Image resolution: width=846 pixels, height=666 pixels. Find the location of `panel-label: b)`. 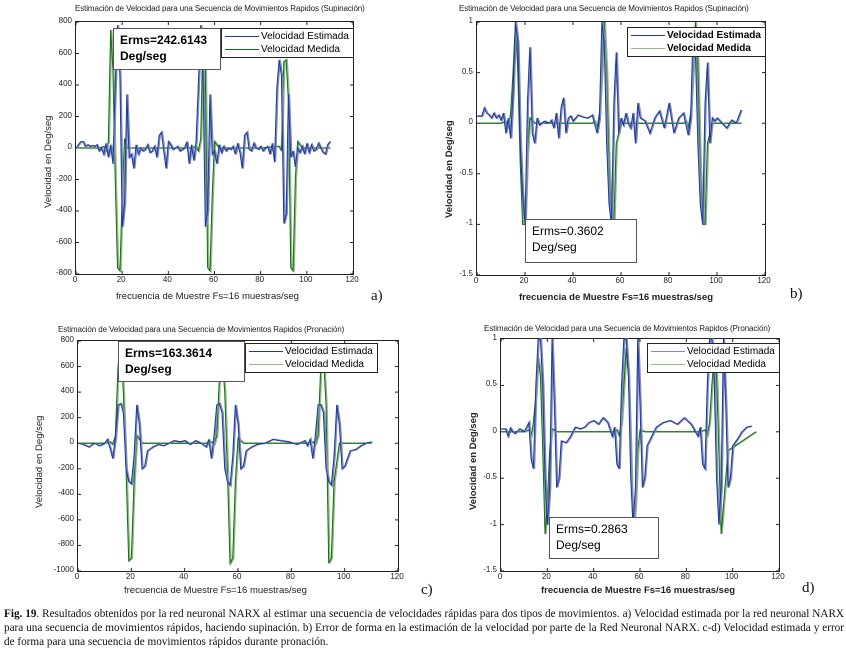

panel-label: b) is located at coordinates (796, 294).